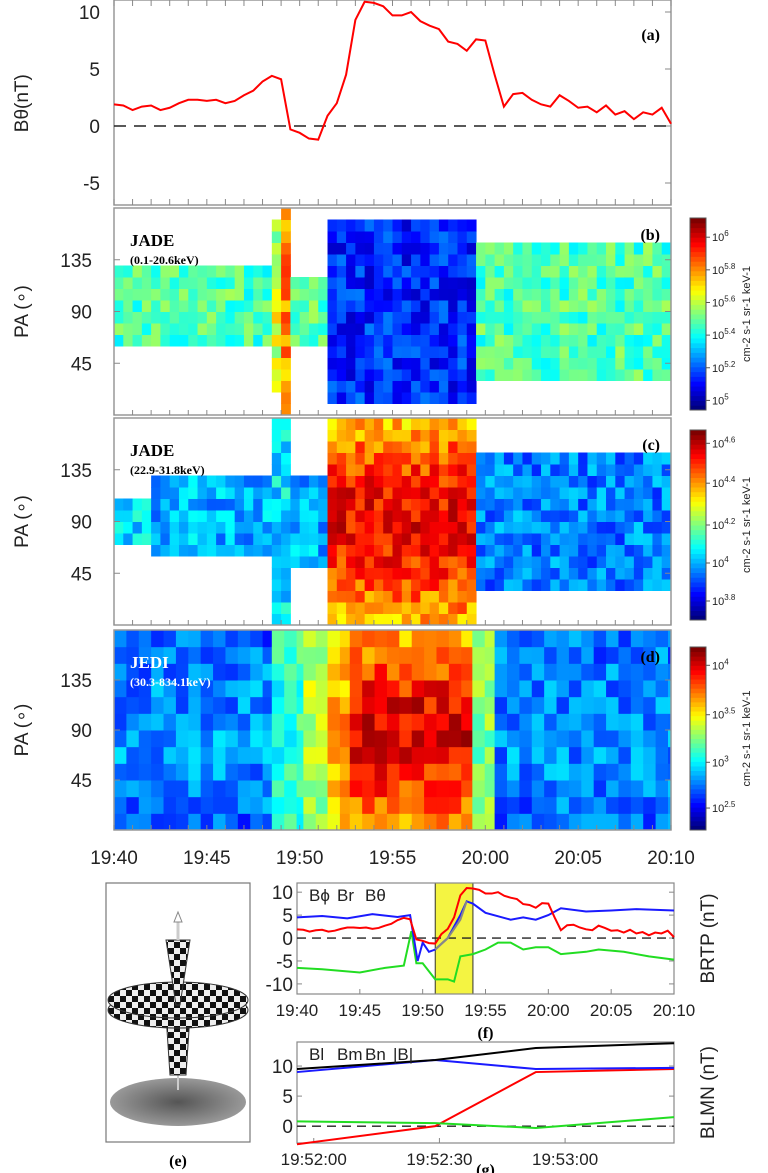  What do you see at coordinates (708, 1092) in the screenshot?
I see `y-axis-label: BLMN (nT)` at bounding box center [708, 1092].